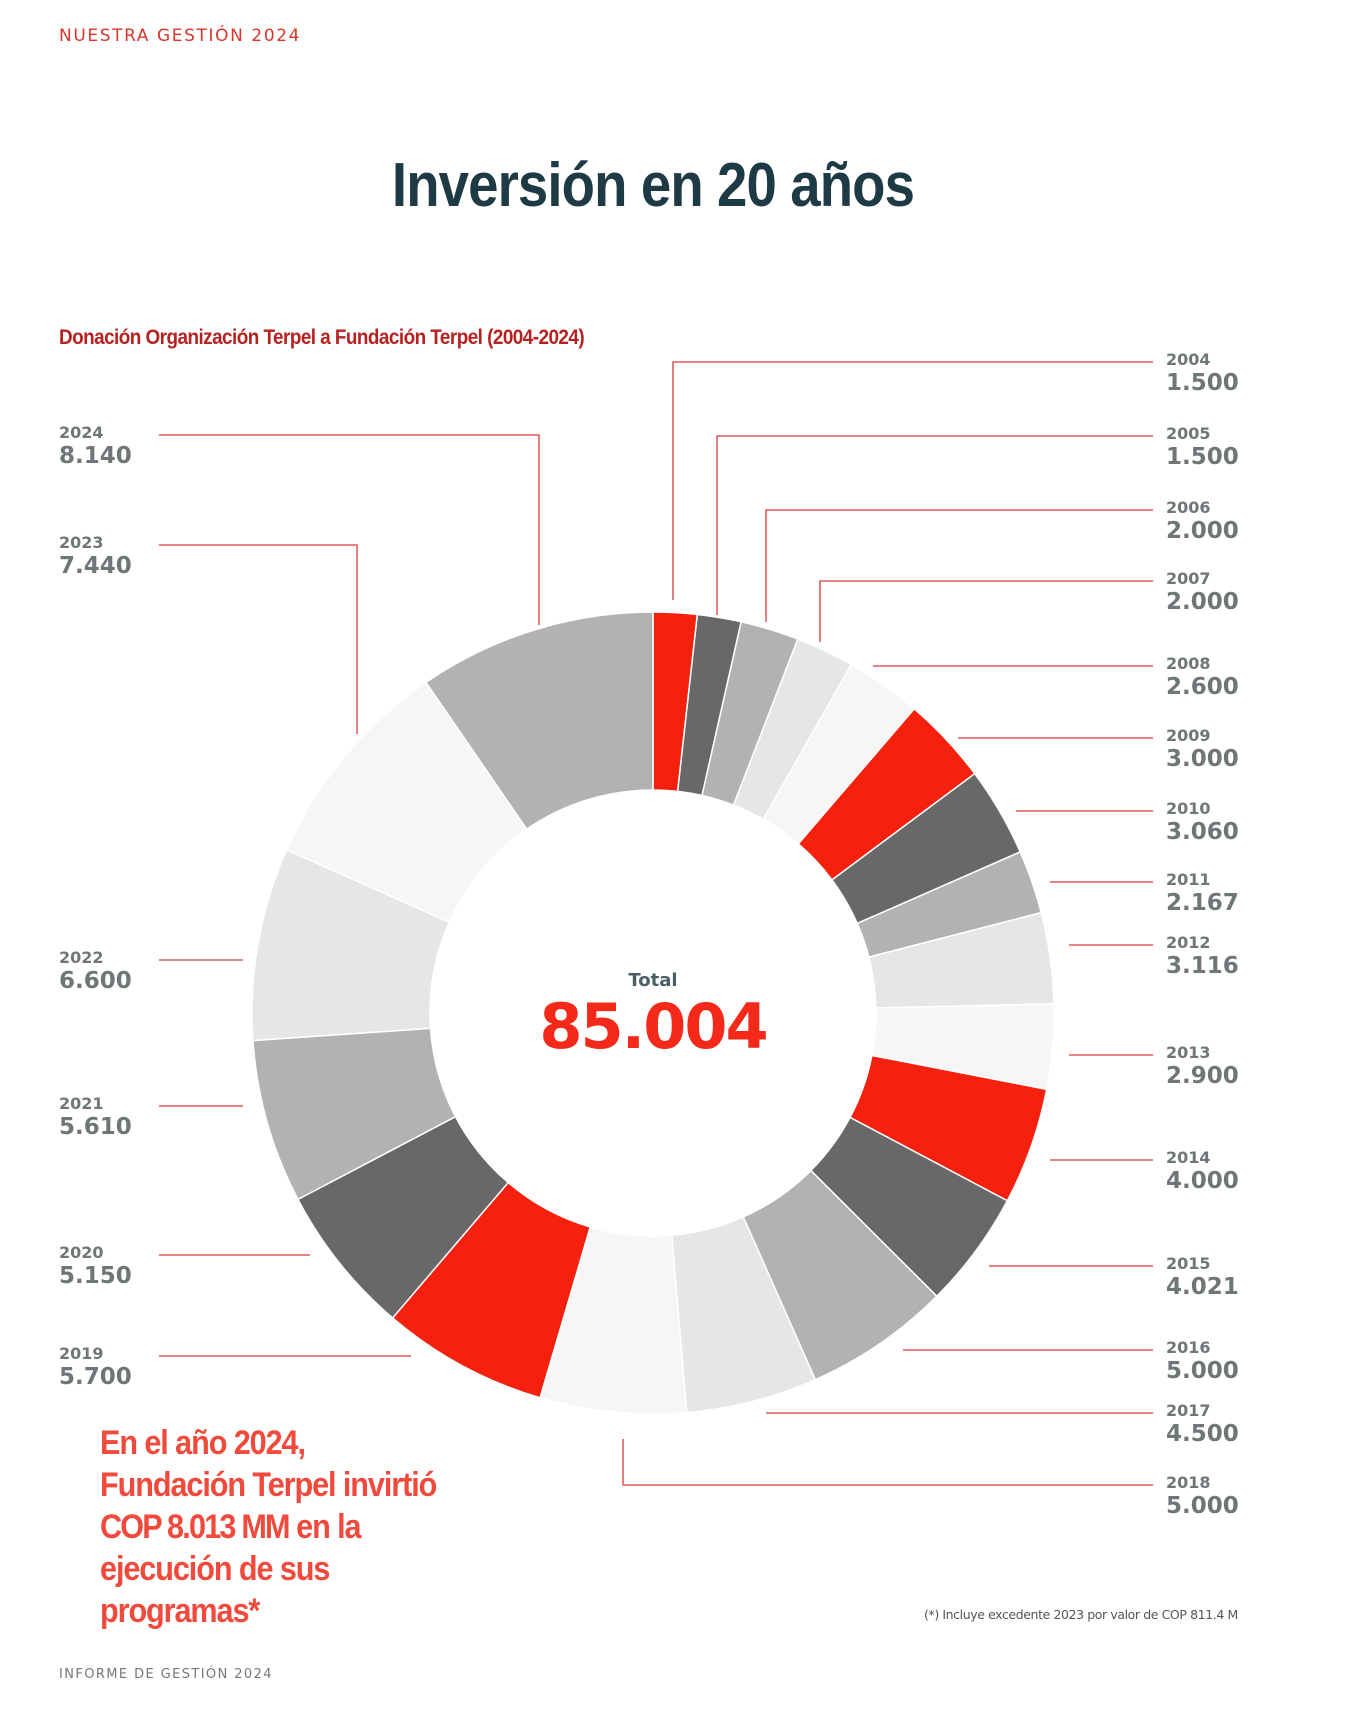 The image size is (1359, 1713). I want to click on slice-label-2015: 2015 4.021, so click(1202, 1277).